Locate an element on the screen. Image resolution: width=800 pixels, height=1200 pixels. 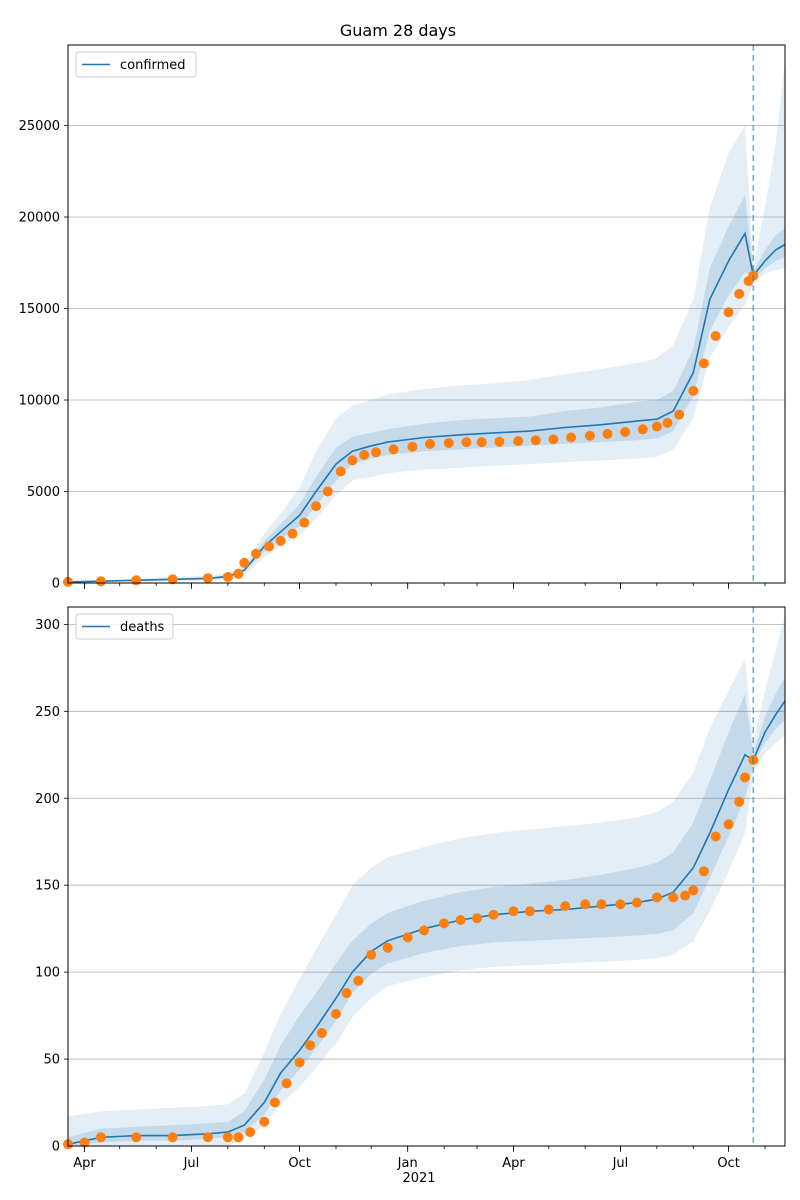
legend-label: confirmed is located at coordinates (153, 65).